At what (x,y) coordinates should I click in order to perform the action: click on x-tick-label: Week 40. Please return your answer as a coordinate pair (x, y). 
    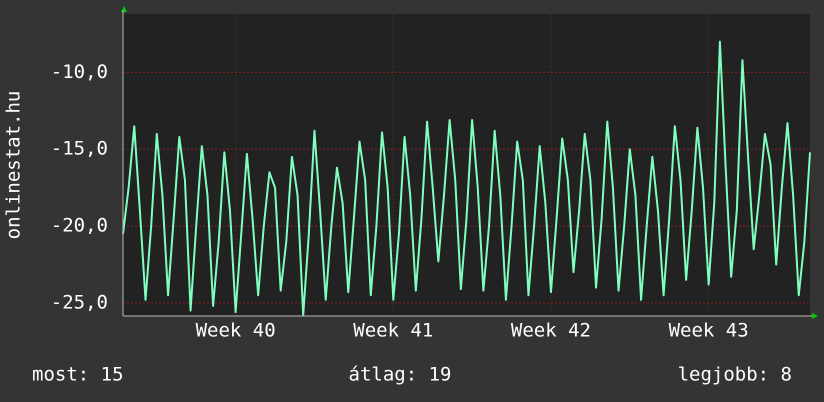
    Looking at the image, I should click on (236, 331).